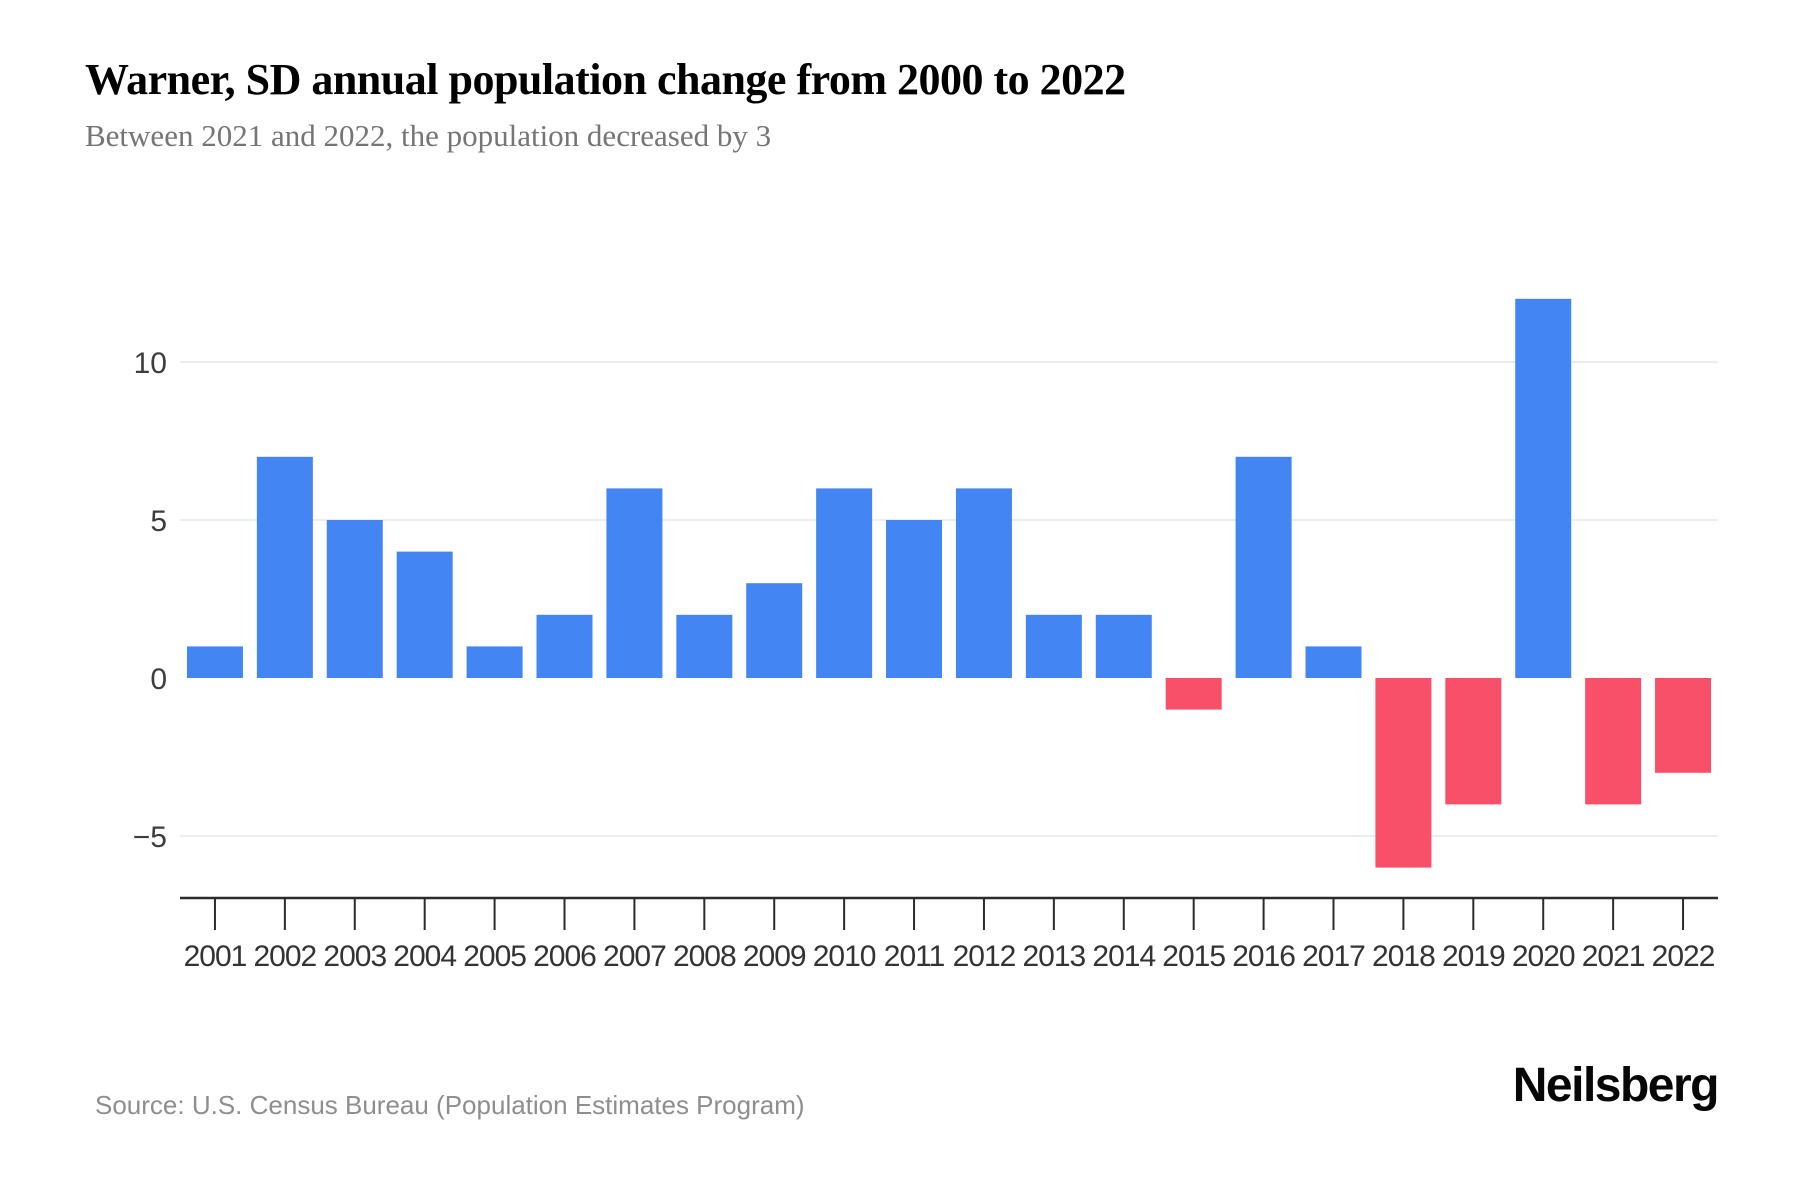 Image resolution: width=1800 pixels, height=1200 pixels. Describe the element at coordinates (1123, 956) in the screenshot. I see `x-axis-label: 2014` at that location.